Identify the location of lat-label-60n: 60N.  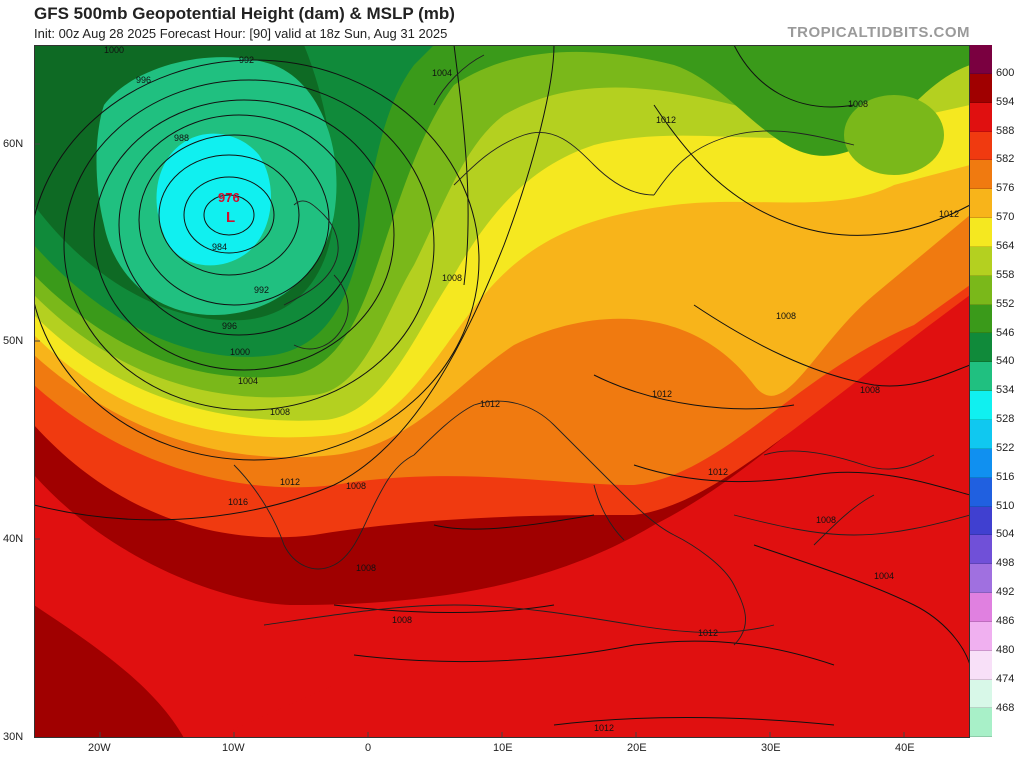
(13, 144).